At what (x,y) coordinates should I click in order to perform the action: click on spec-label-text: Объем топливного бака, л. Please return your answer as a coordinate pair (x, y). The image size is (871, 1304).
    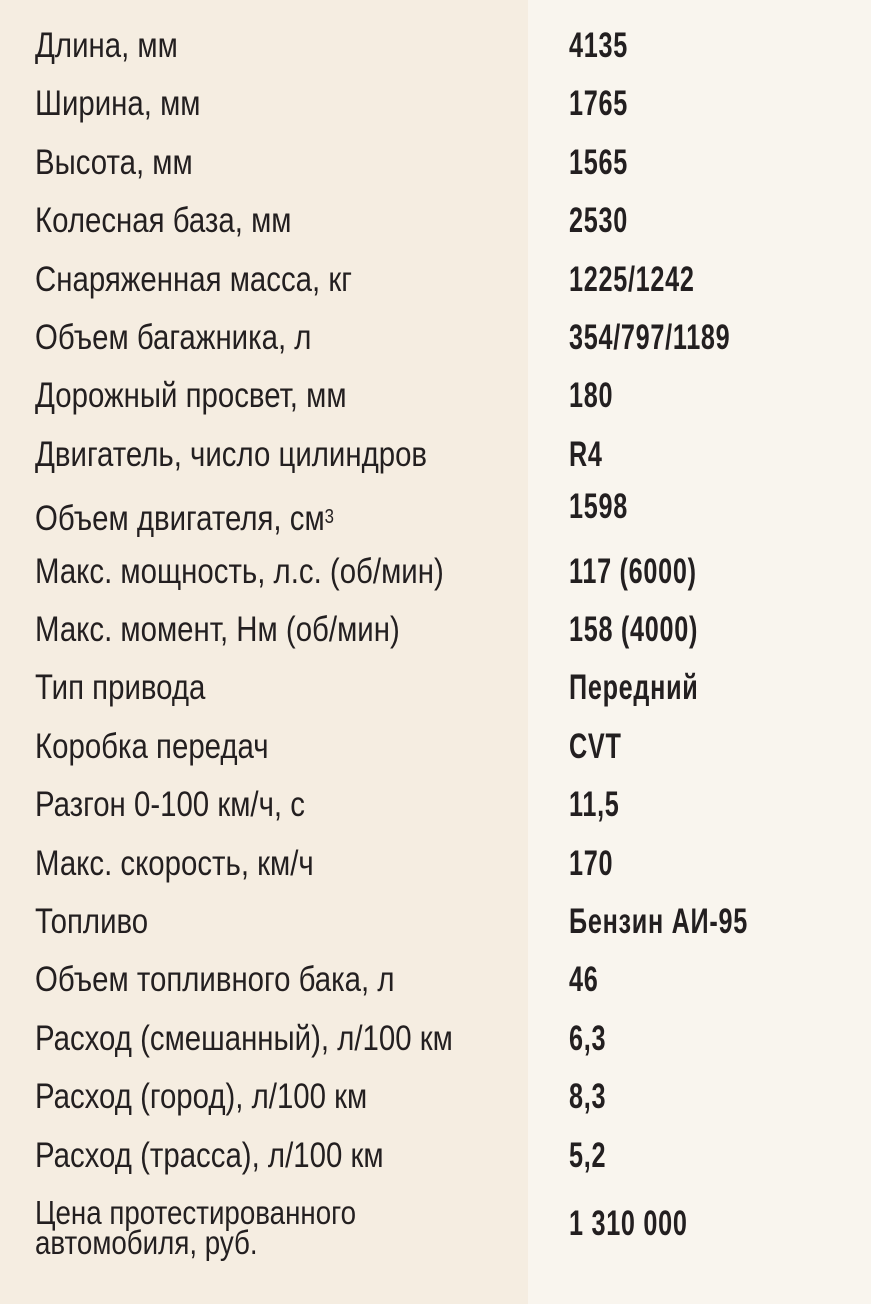
    Looking at the image, I should click on (215, 980).